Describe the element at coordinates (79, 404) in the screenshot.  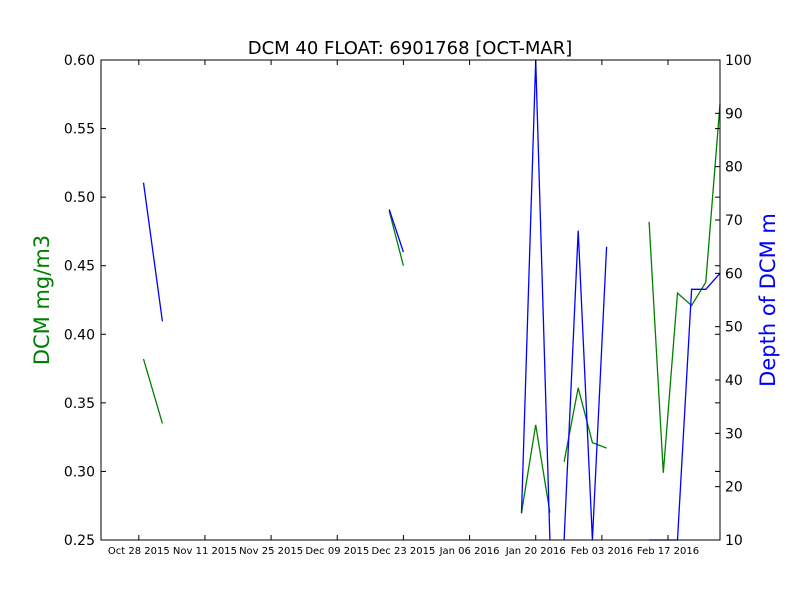
I see `left-tick-label: 0.35` at that location.